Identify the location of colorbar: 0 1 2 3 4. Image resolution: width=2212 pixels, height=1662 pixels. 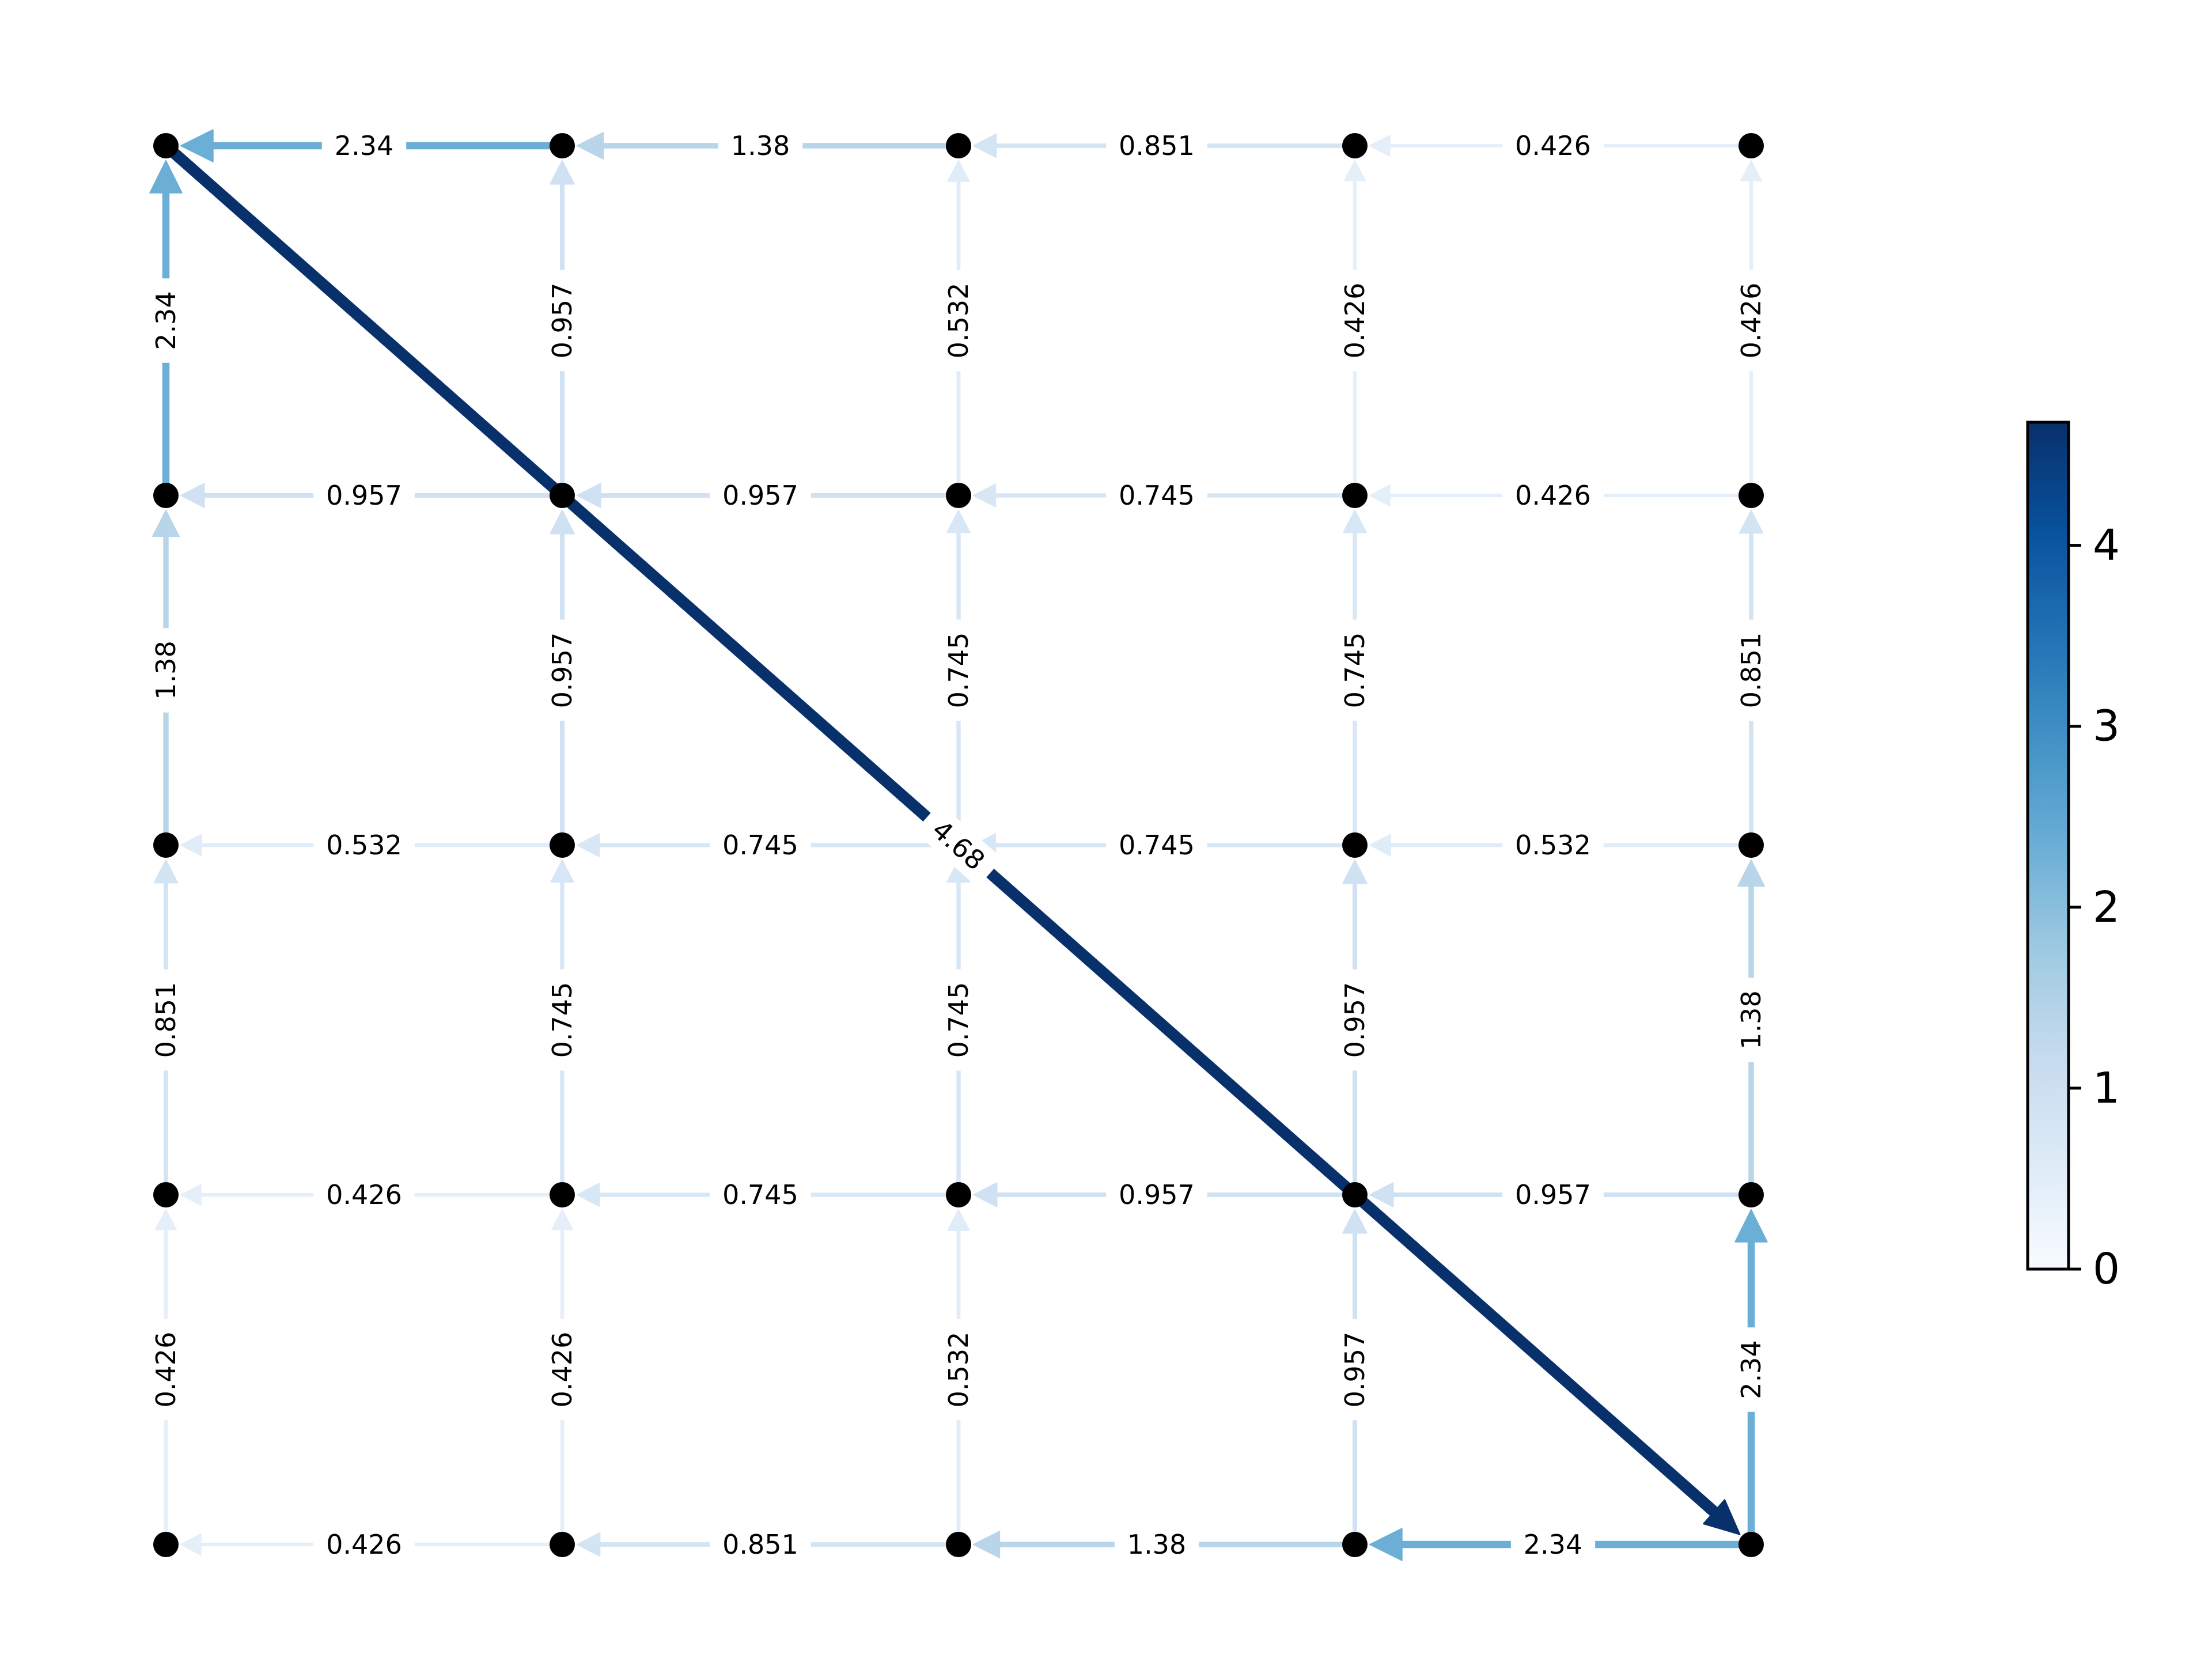
(2073, 857).